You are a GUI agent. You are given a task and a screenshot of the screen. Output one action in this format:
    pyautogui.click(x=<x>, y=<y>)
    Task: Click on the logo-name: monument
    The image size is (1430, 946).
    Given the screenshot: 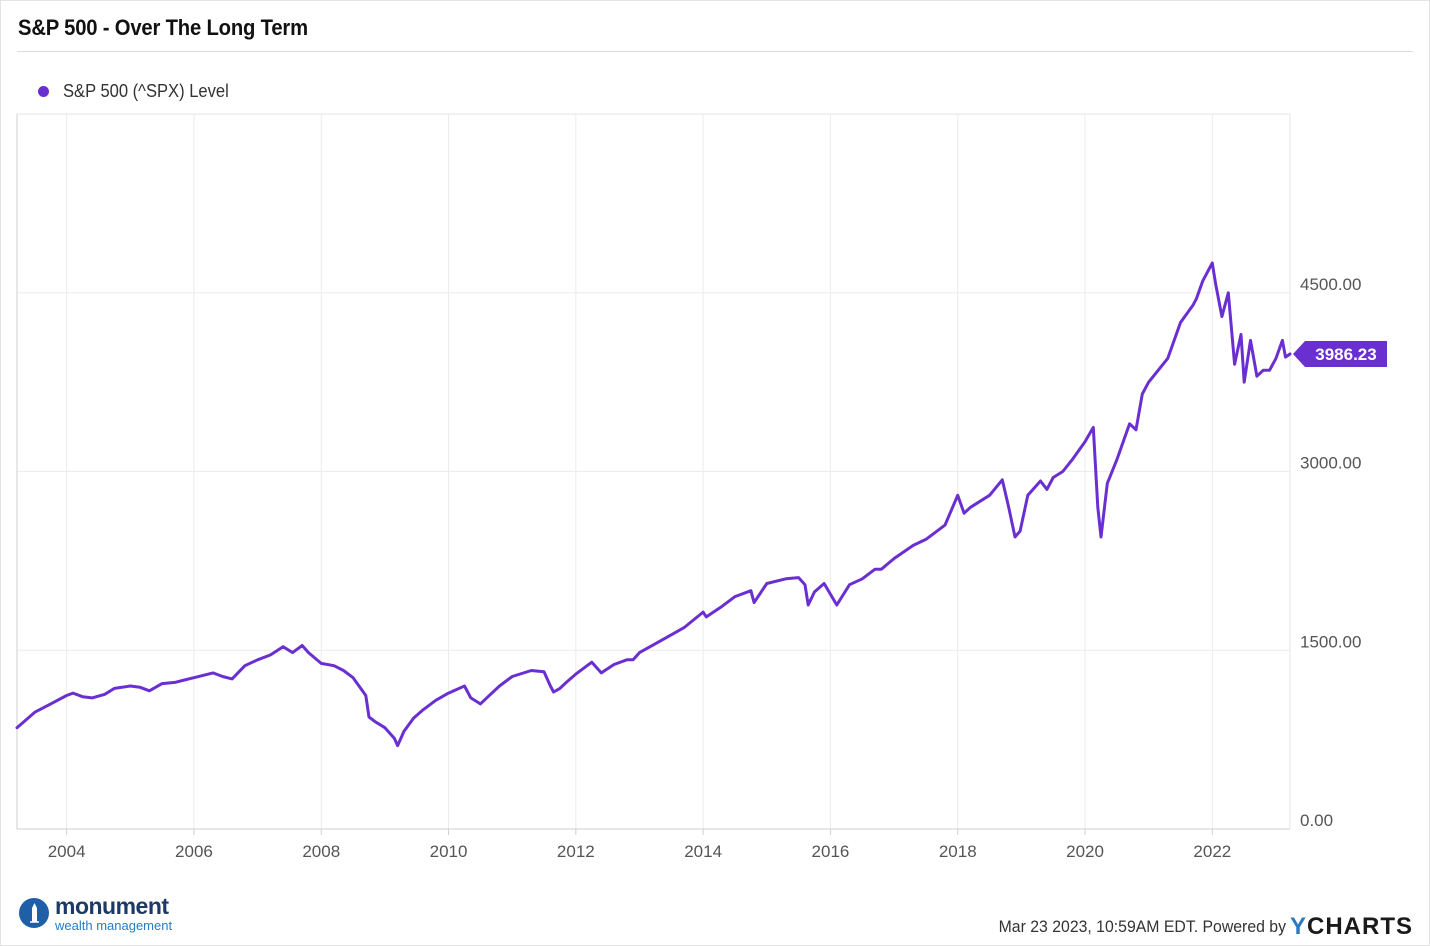 What is the action you would take?
    pyautogui.click(x=112, y=905)
    